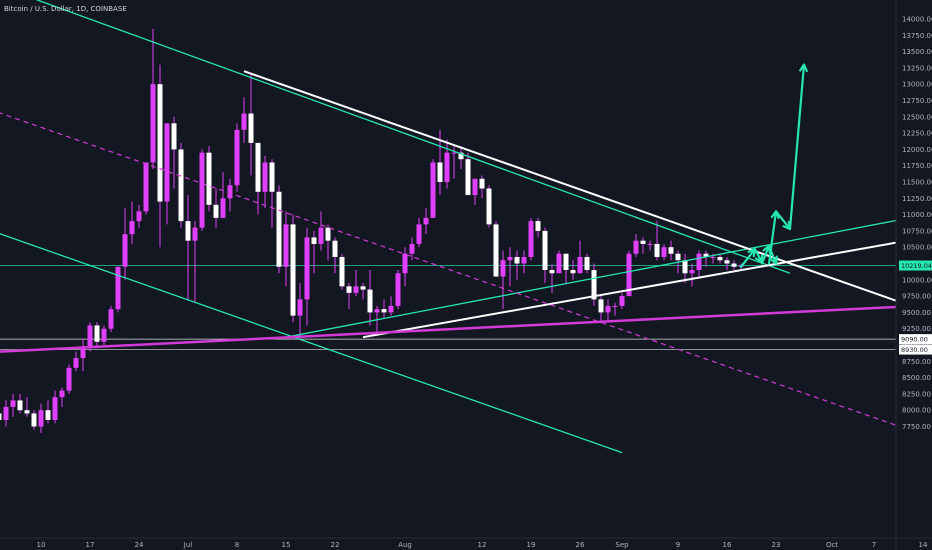 This screenshot has height=550, width=932. Describe the element at coordinates (916, 329) in the screenshot. I see `price-tick-label: 9250.00` at that location.